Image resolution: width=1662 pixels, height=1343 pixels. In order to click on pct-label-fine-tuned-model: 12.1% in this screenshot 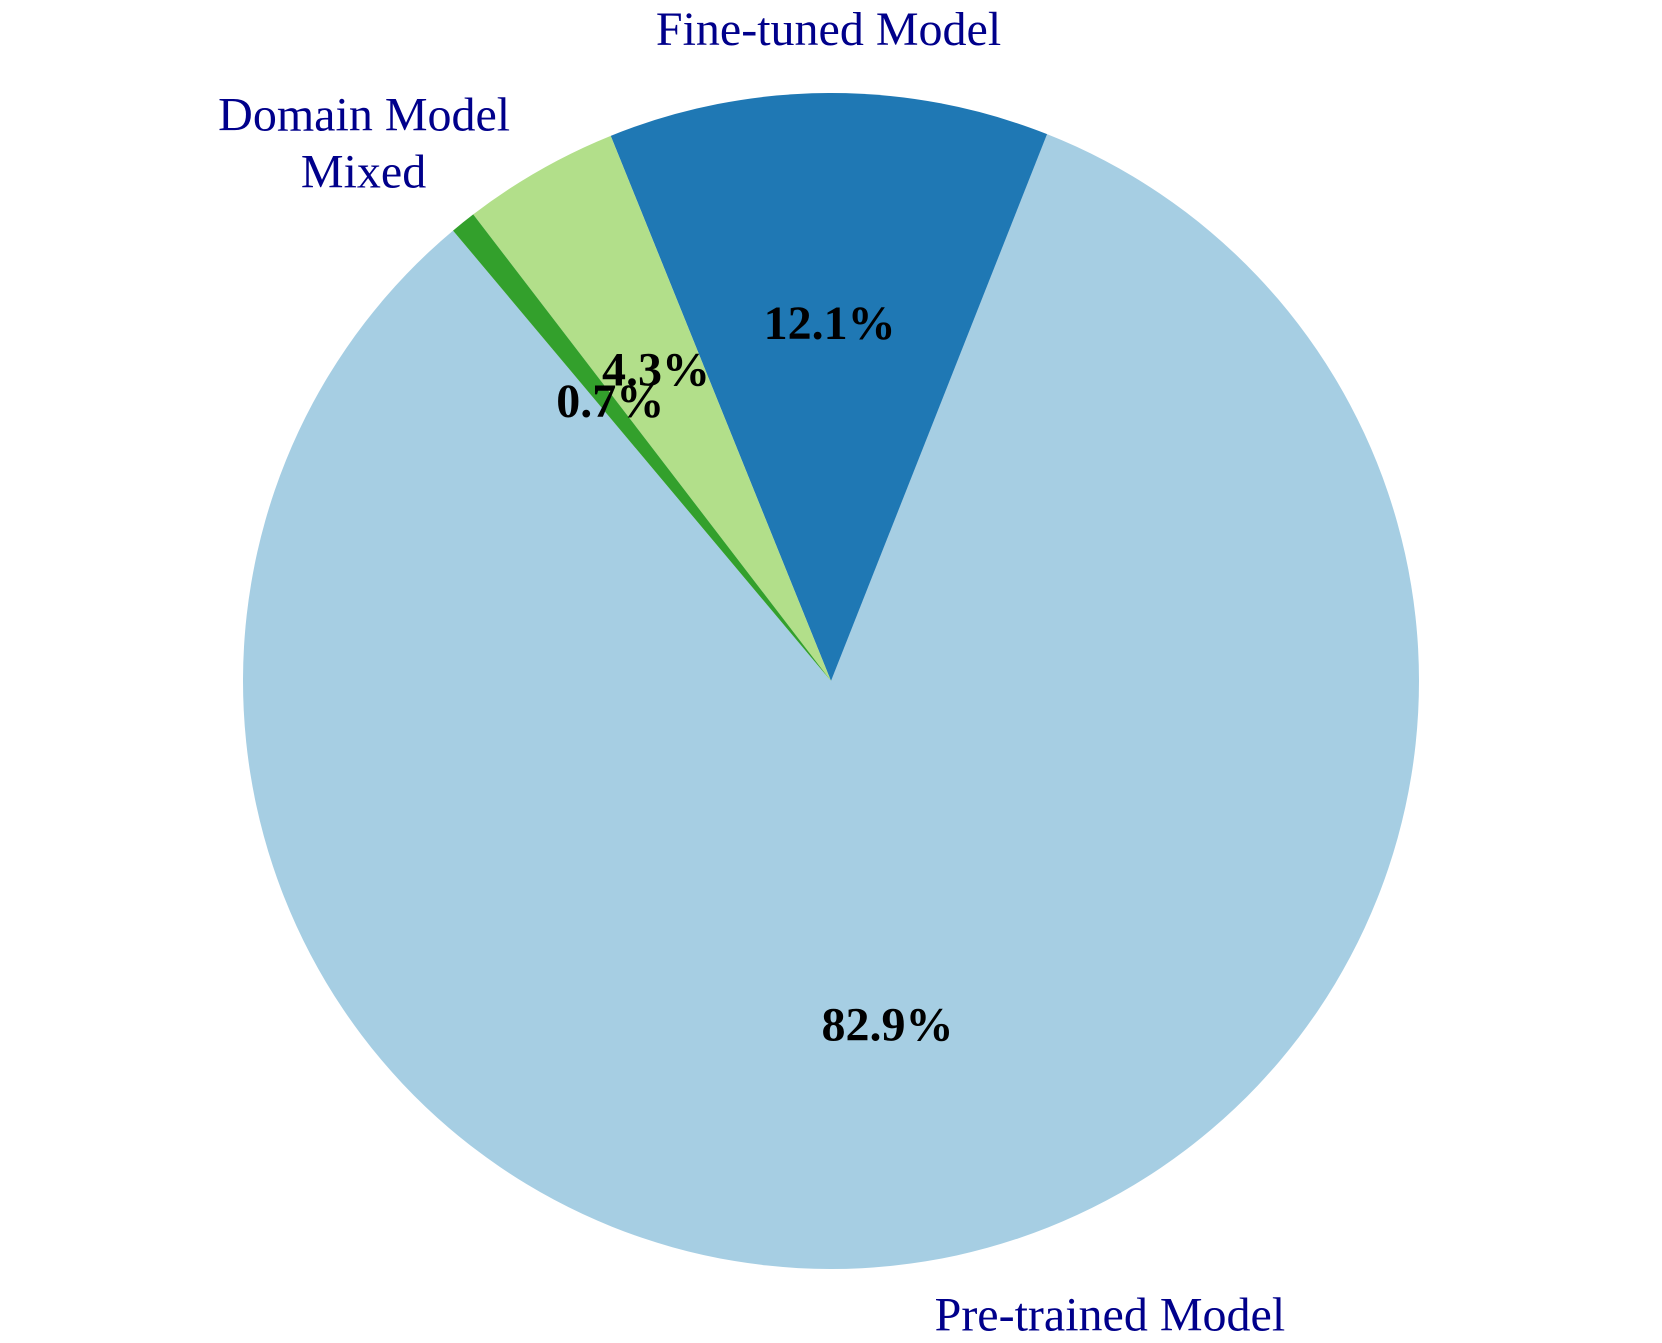, I will do `click(830, 323)`.